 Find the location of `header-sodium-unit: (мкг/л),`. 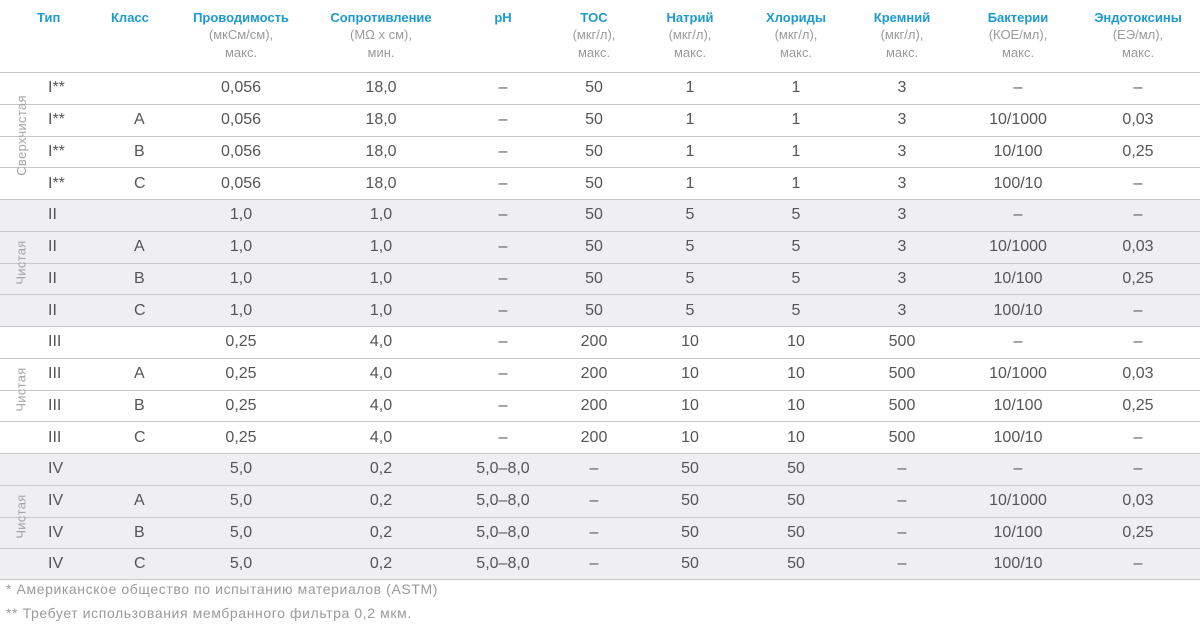

header-sodium-unit: (мкг/л), is located at coordinates (690, 34).